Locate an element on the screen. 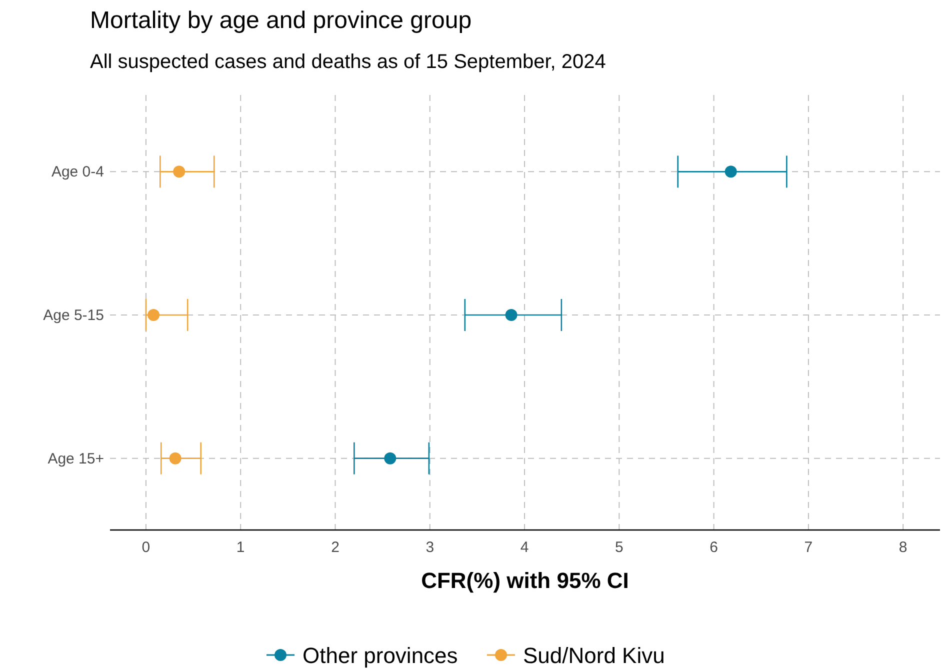  legend-label: Other provinces is located at coordinates (380, 655).